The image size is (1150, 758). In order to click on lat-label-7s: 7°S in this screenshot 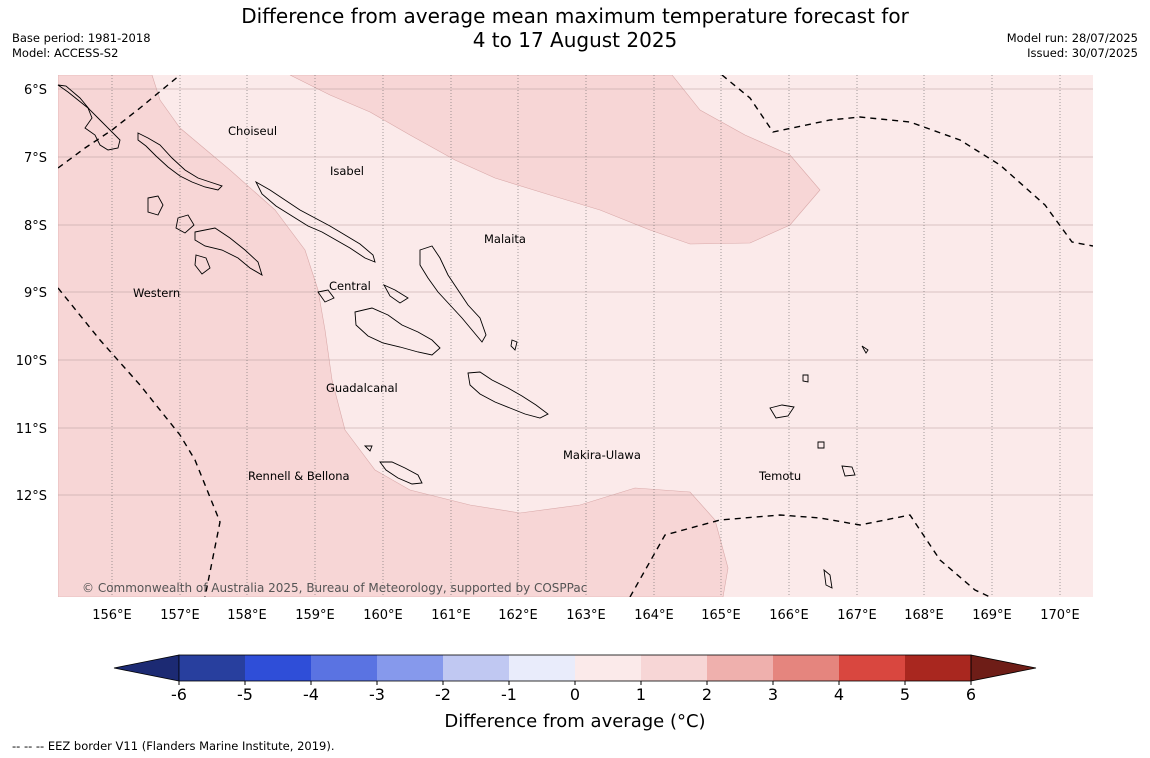, I will do `click(35, 158)`.